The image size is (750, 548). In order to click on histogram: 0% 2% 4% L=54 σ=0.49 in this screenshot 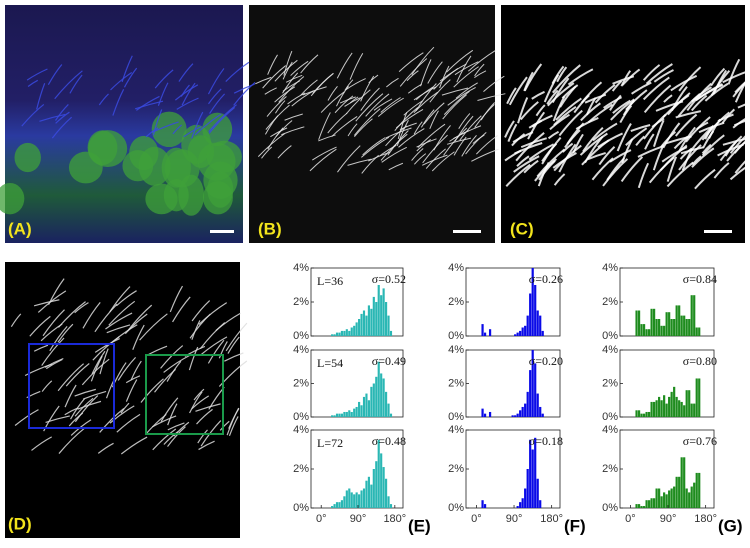, I will do `click(349, 383)`.